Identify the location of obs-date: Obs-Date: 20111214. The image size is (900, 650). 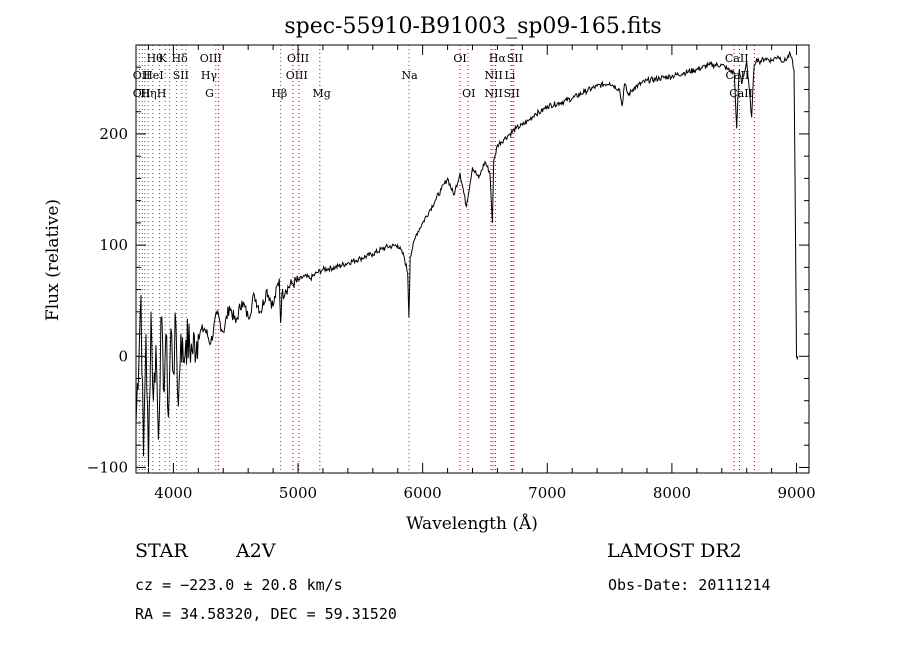
(689, 585).